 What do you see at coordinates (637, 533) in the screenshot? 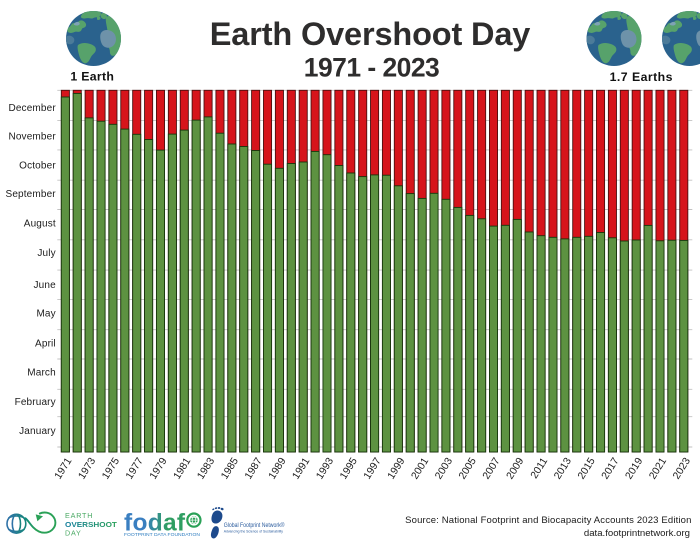
I see `svg-text: data.footprintnetwork.org` at bounding box center [637, 533].